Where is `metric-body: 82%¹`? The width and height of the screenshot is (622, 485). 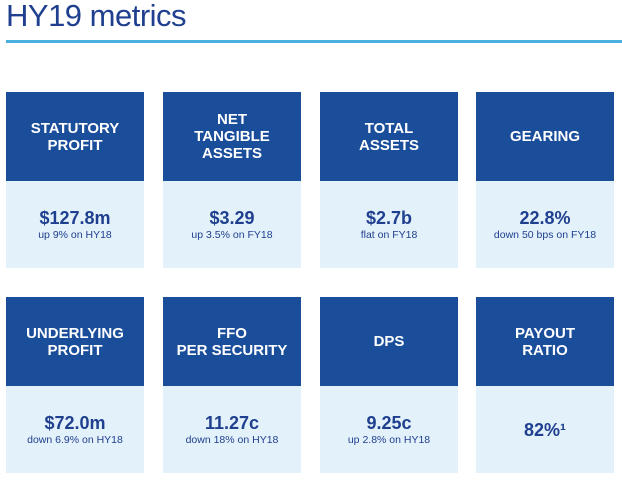 metric-body: 82%¹ is located at coordinates (545, 429).